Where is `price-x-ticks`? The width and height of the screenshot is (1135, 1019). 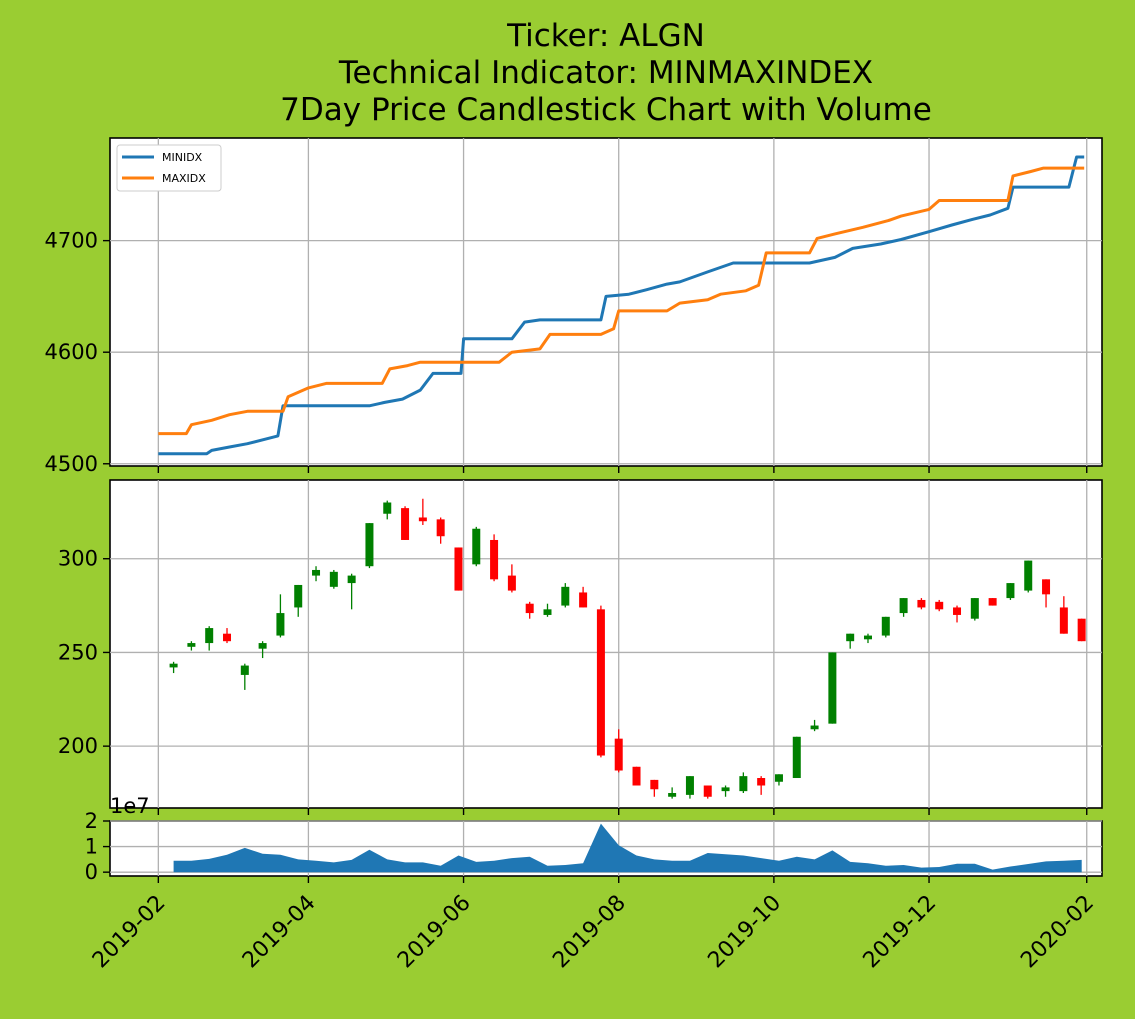
price-x-ticks is located at coordinates (622, 811).